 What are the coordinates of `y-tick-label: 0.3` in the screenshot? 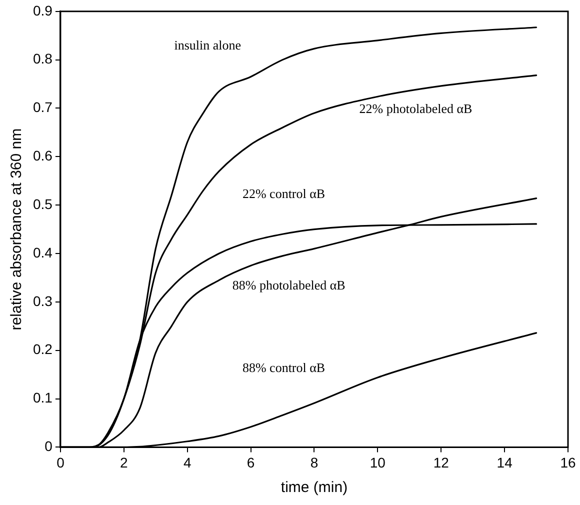 It's located at (42, 300).